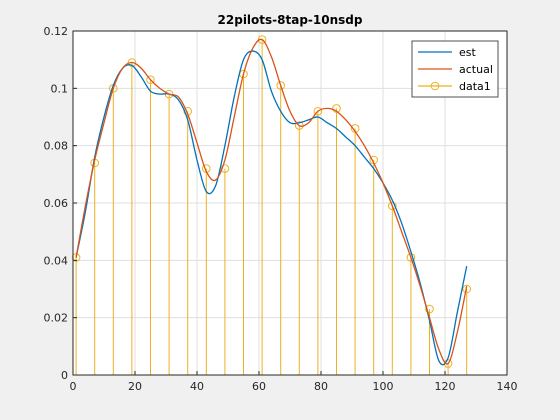 The height and width of the screenshot is (420, 560). I want to click on legend-label-actual: actual, so click(476, 69).